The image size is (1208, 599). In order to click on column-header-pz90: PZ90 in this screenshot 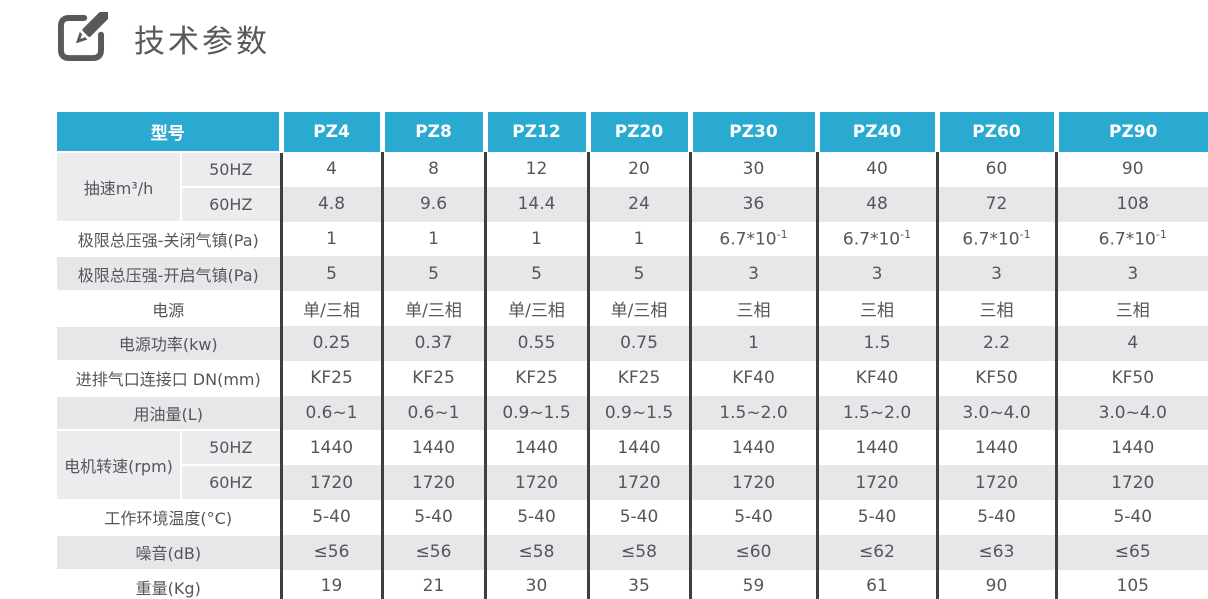, I will do `click(1130, 132)`.